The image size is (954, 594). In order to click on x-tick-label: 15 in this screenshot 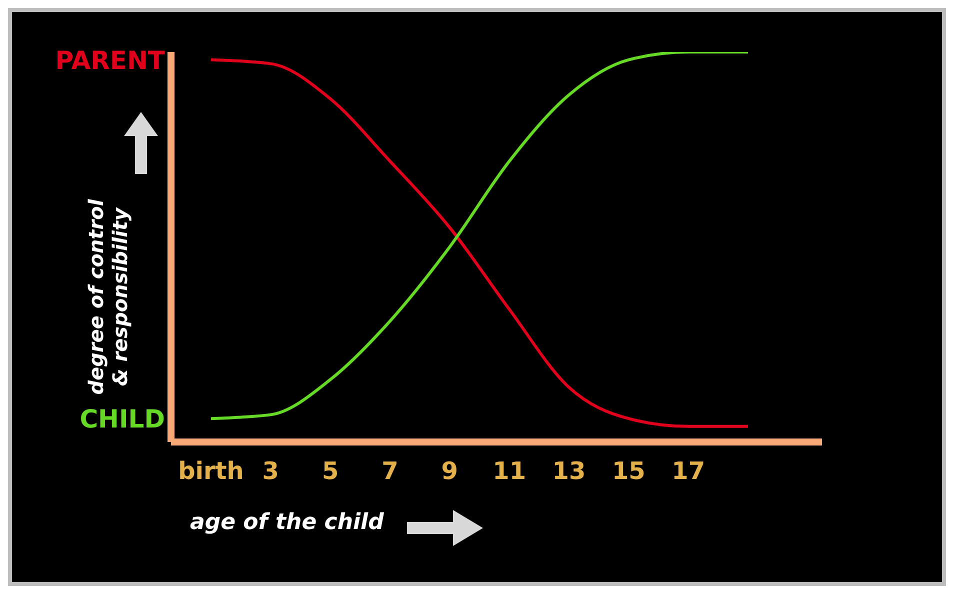, I will do `click(629, 471)`.